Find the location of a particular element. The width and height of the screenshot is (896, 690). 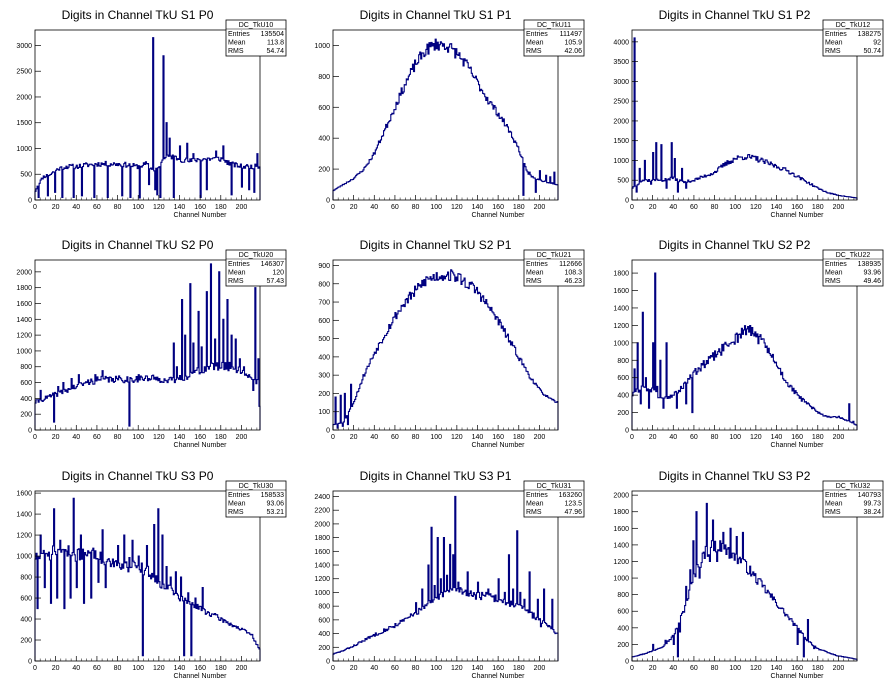

y-tick-label: 3500 is located at coordinates (621, 62).